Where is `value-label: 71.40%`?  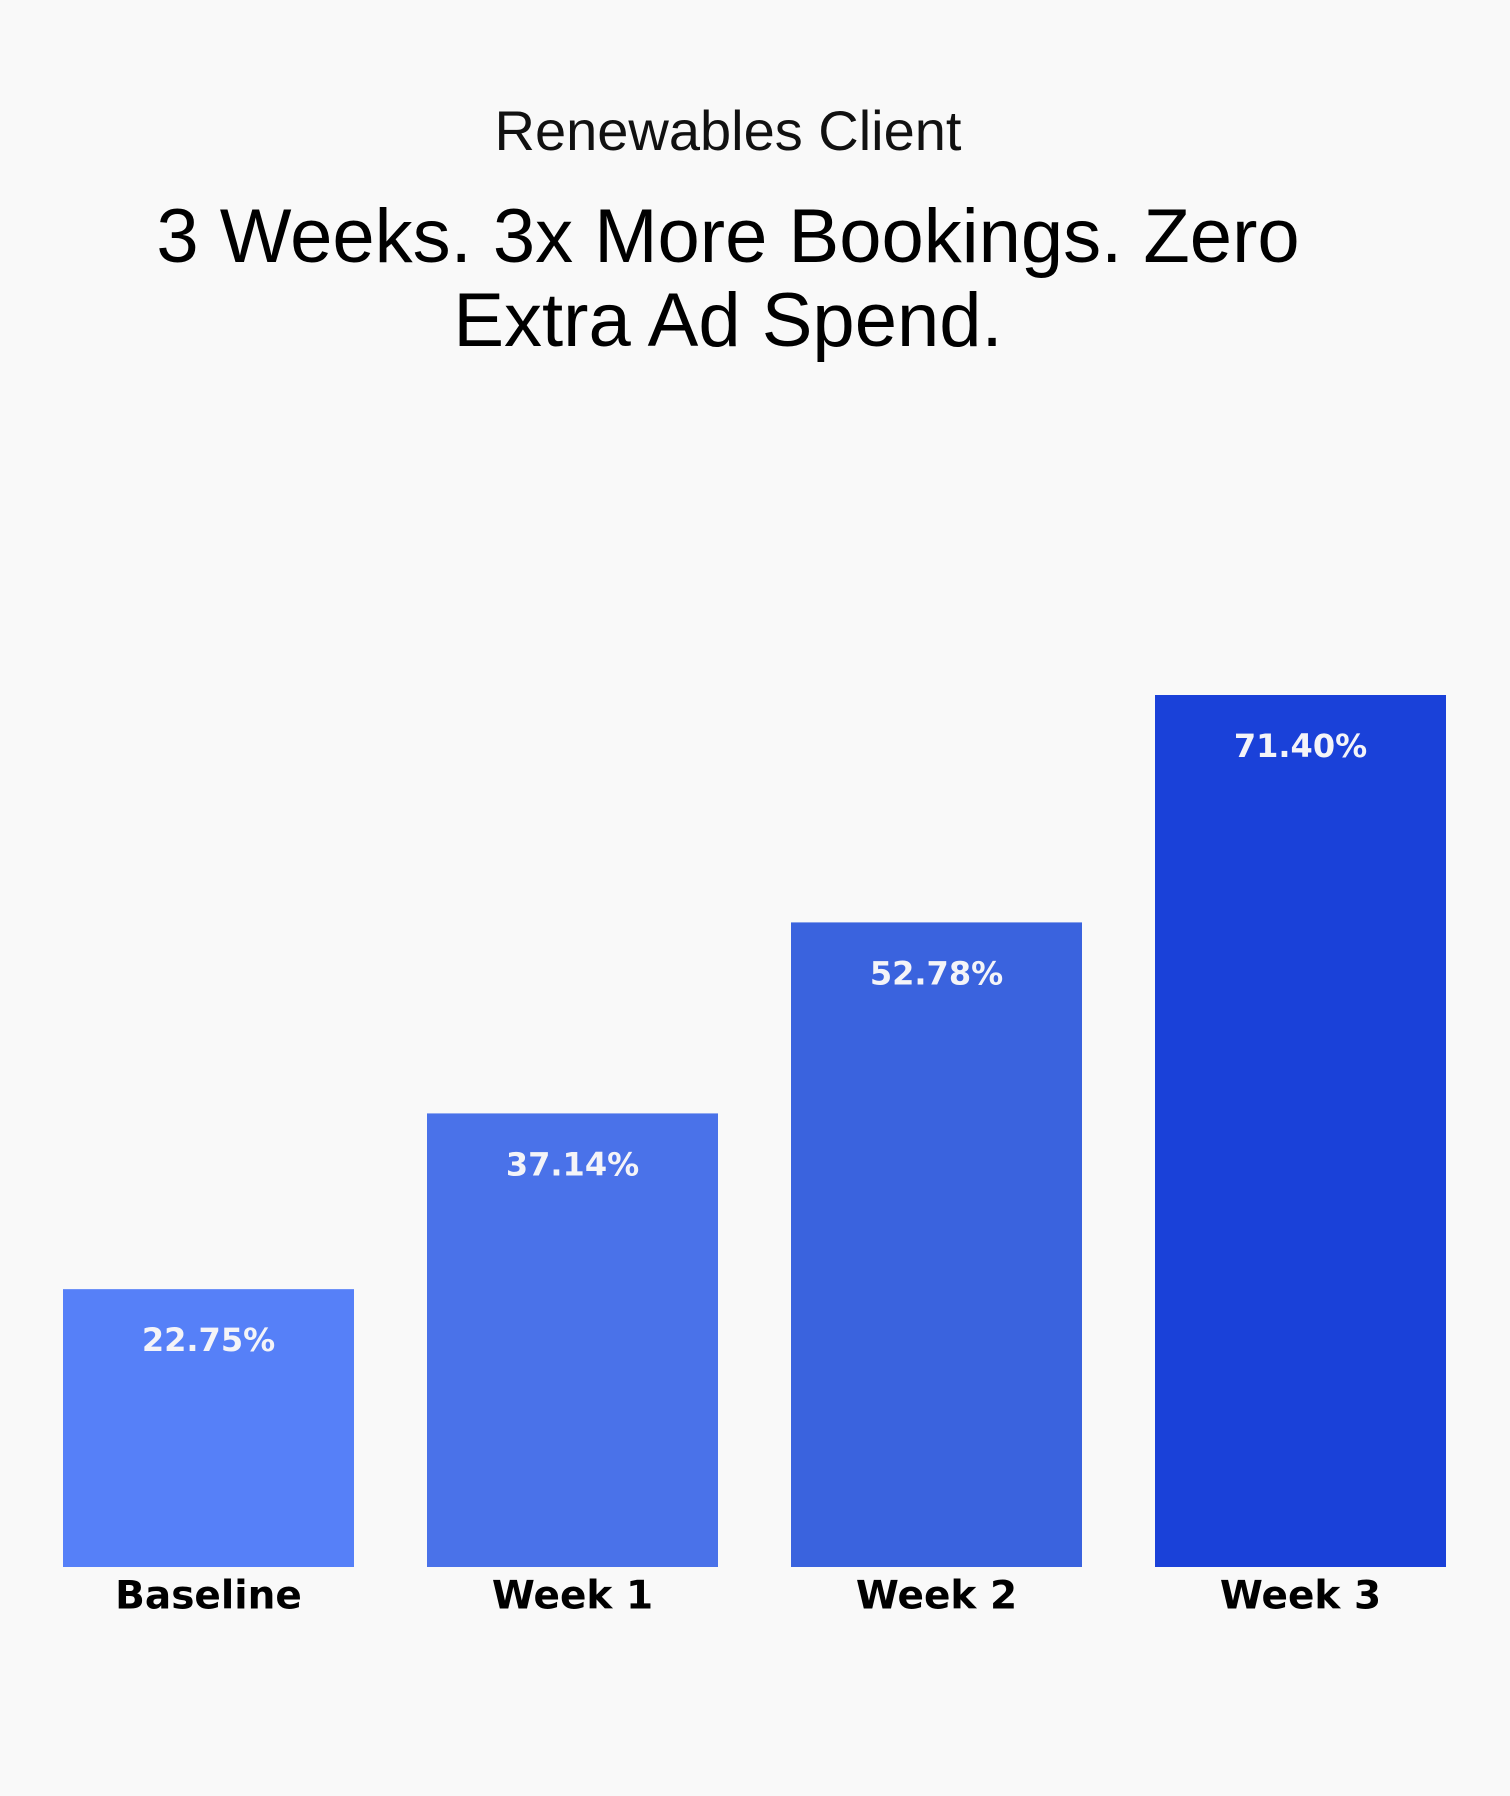 value-label: 71.40% is located at coordinates (1300, 746).